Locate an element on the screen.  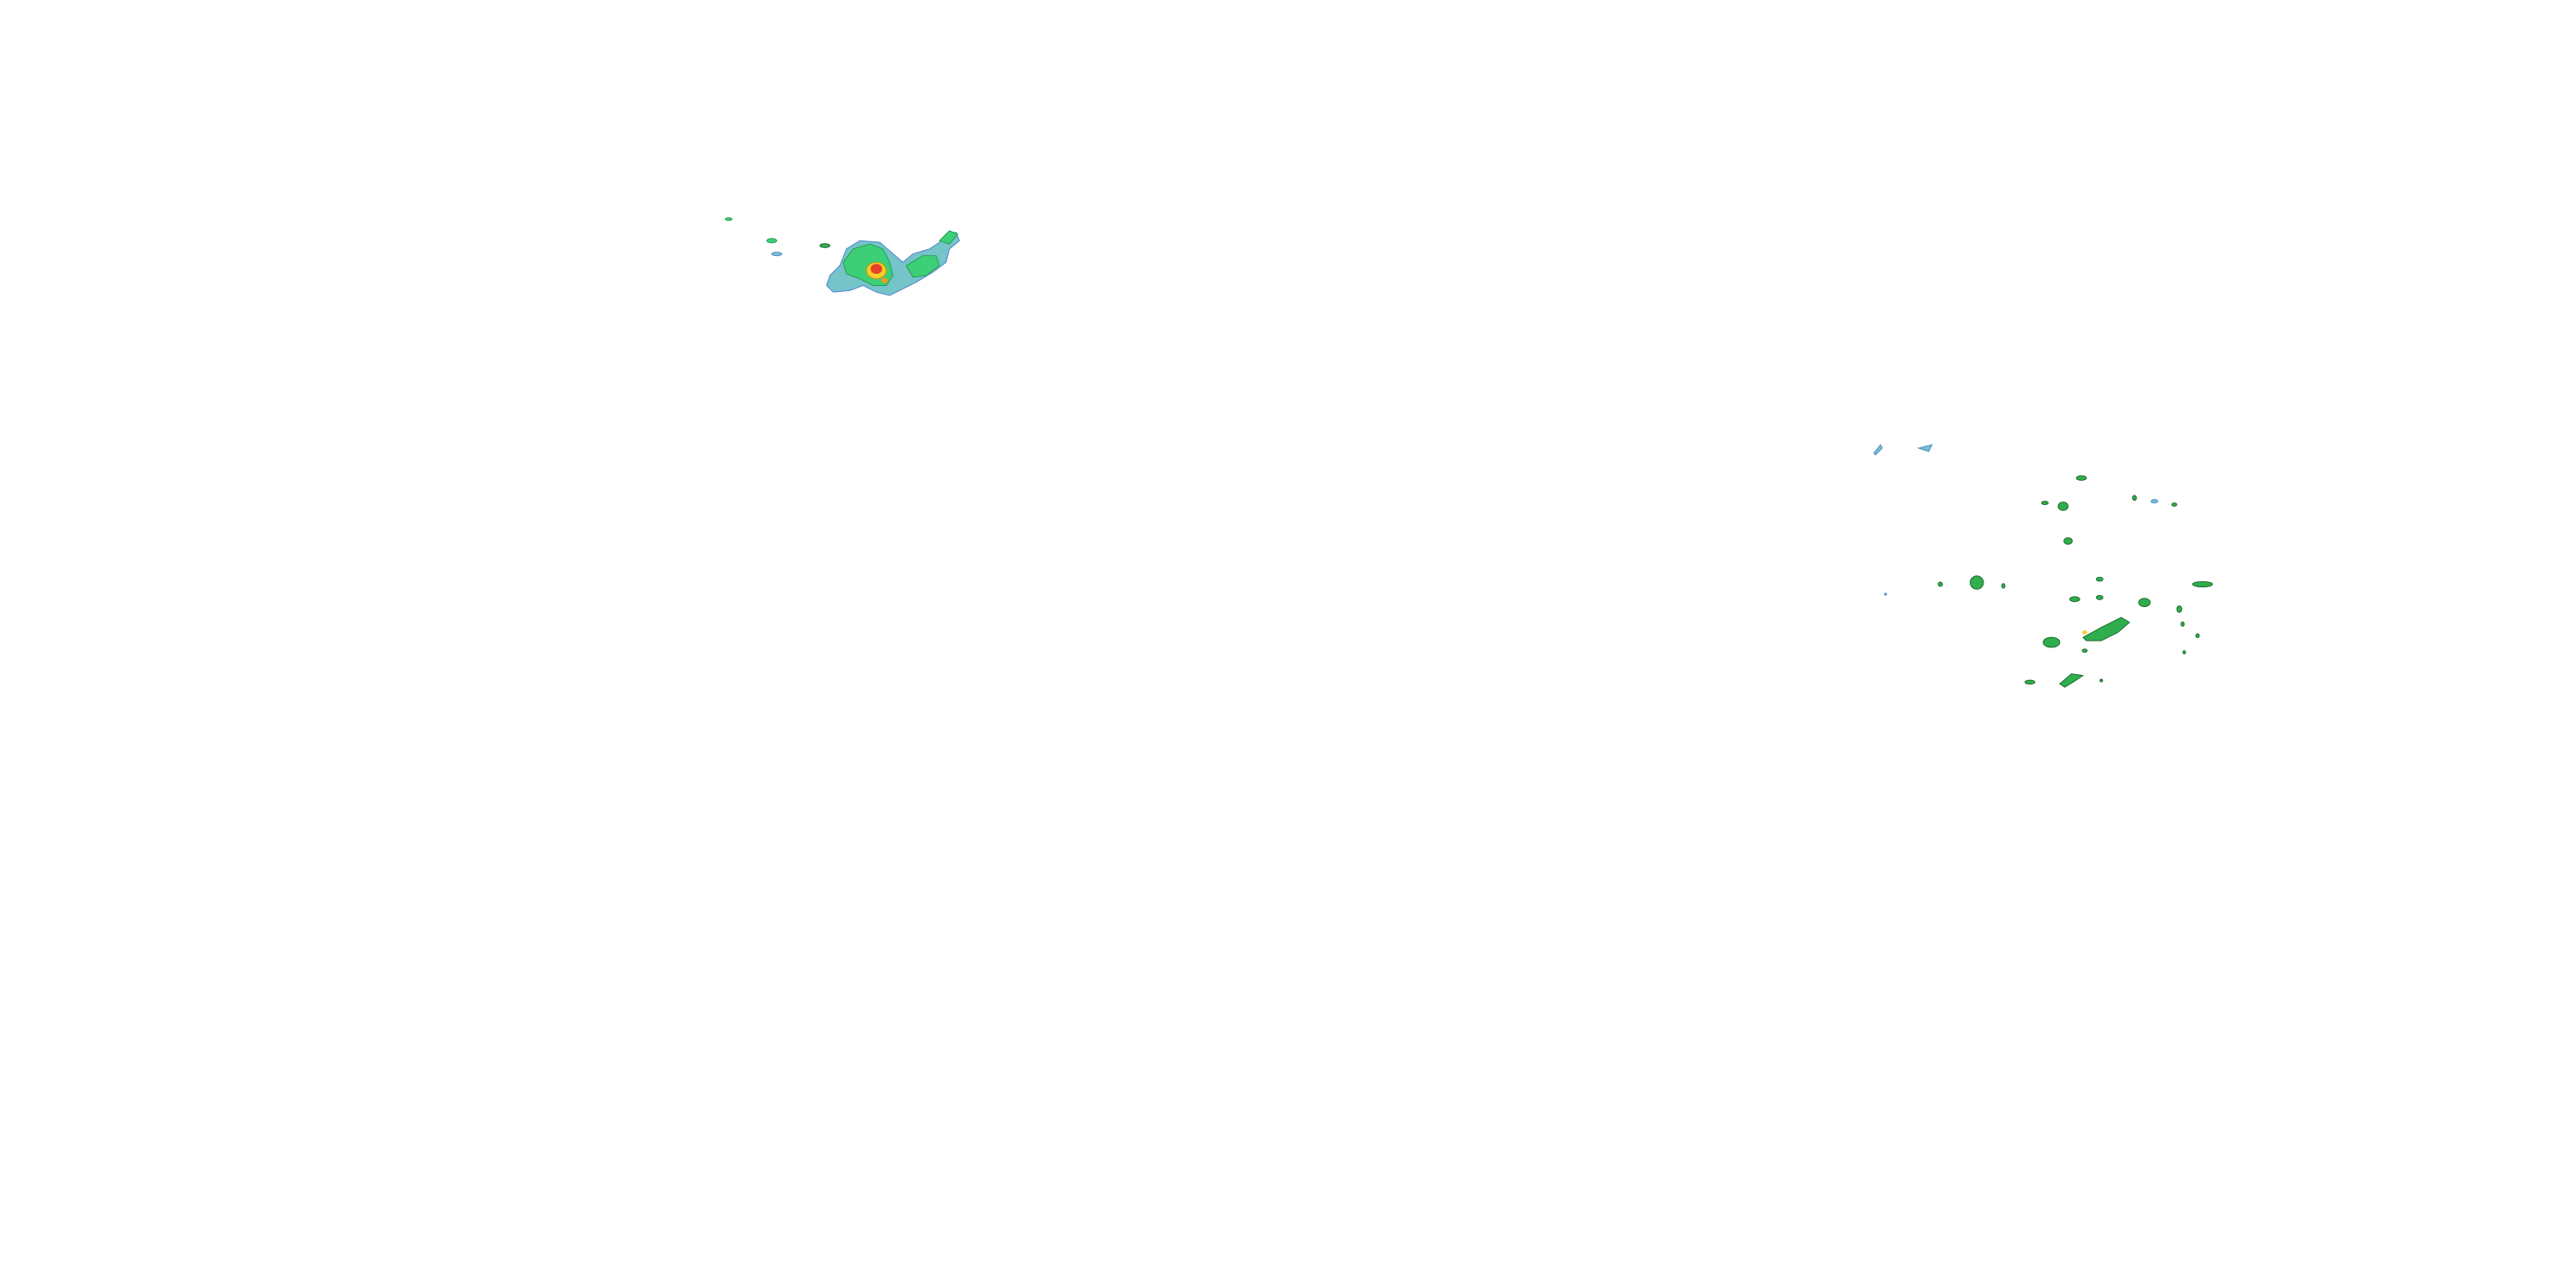
echo-intense is located at coordinates (876, 269).